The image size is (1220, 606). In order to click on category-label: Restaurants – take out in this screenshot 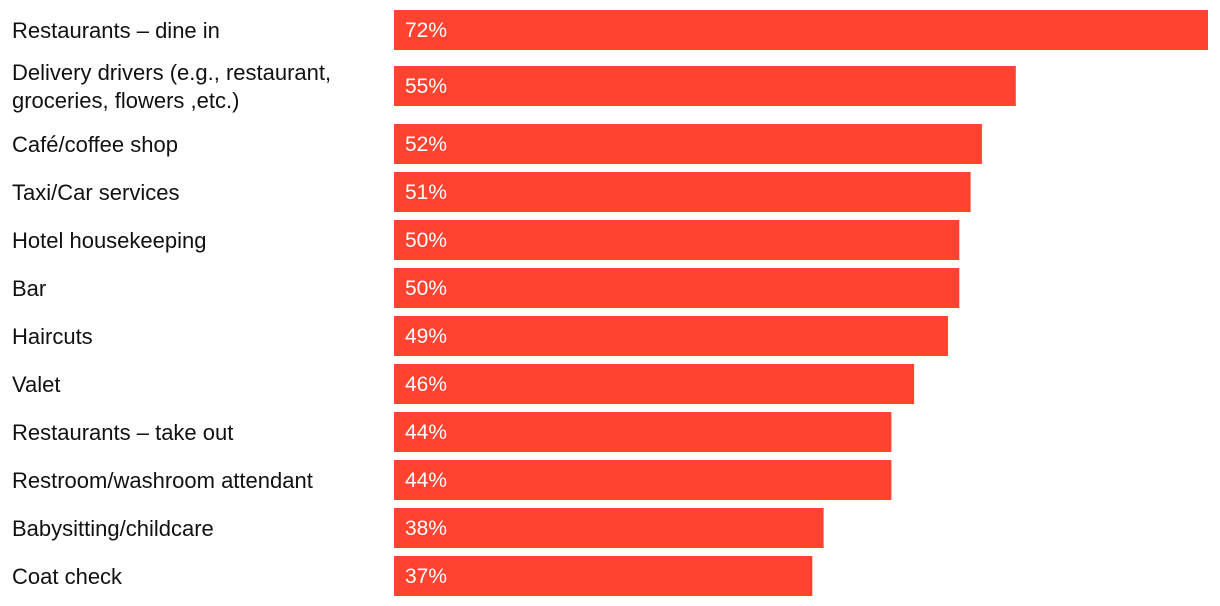, I will do `click(122, 432)`.